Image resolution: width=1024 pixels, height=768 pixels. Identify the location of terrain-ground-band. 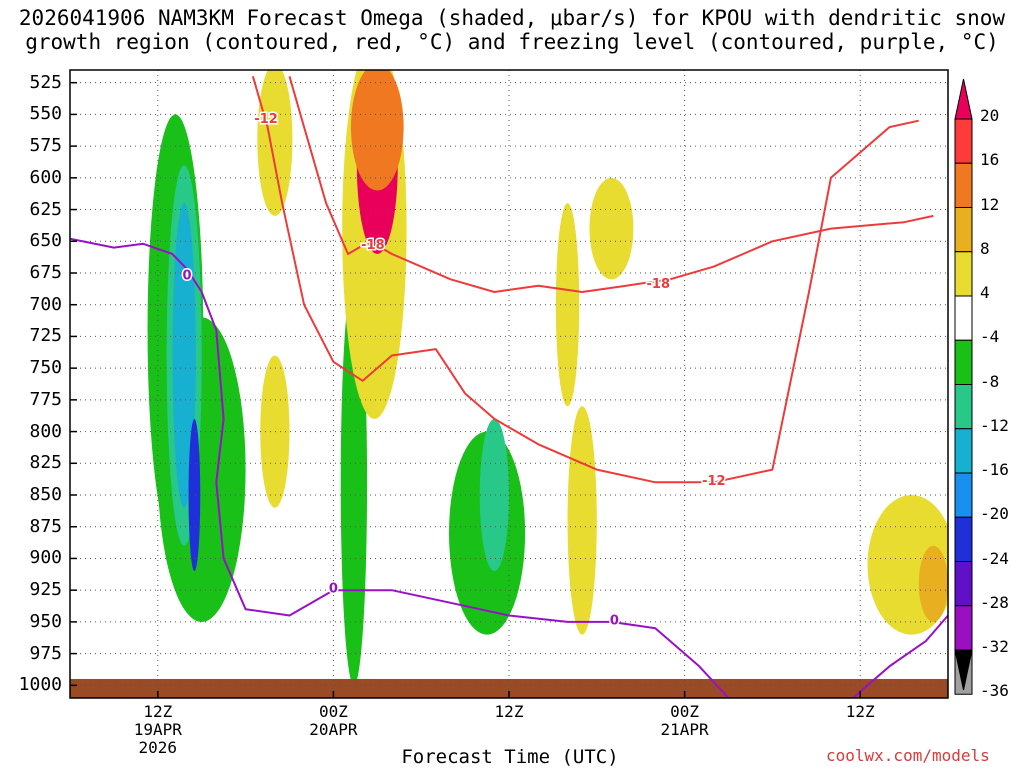
(509, 688).